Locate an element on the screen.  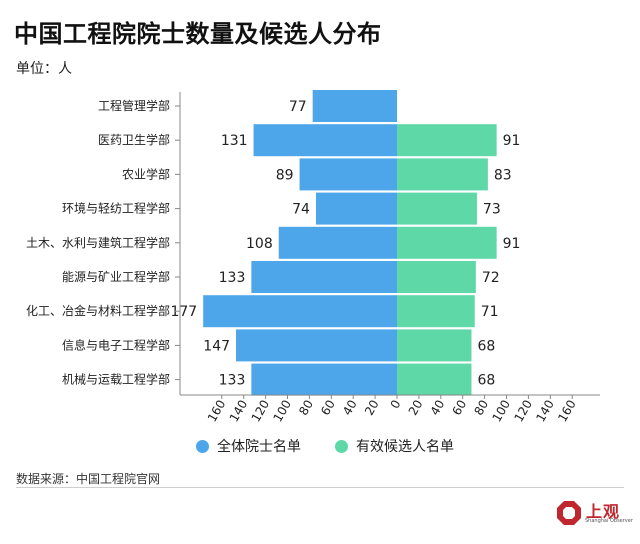
legend-item-right: 有效候选人名单 is located at coordinates (394, 446).